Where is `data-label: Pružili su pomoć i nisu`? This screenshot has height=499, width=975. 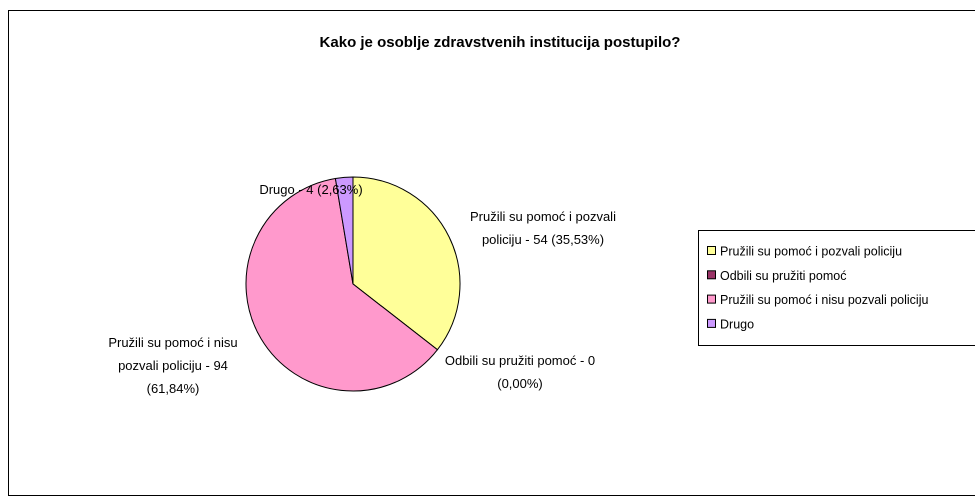
data-label: Pružili su pomoć i nisu is located at coordinates (172, 342).